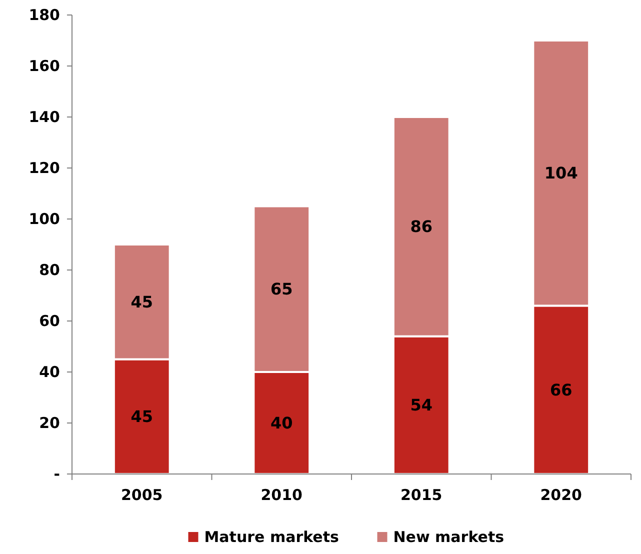 The width and height of the screenshot is (641, 554). Describe the element at coordinates (142, 495) in the screenshot. I see `x-tick-label: 2005` at that location.